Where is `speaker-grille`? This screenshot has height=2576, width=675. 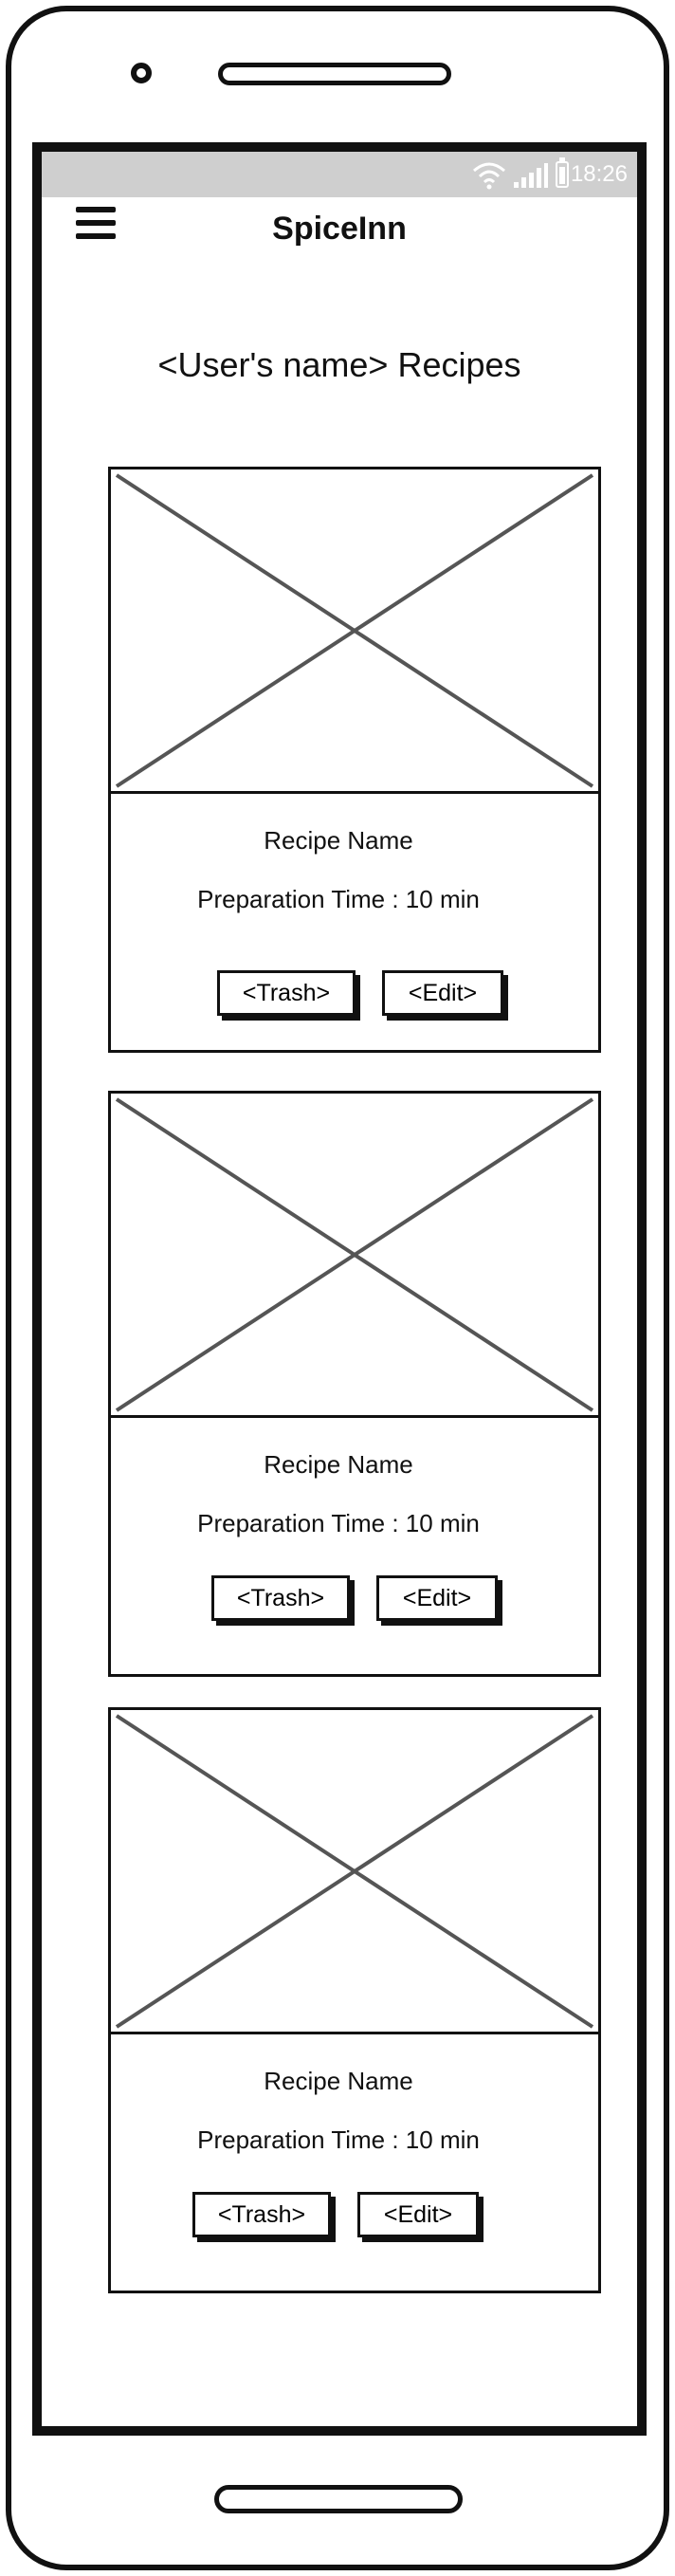 speaker-grille is located at coordinates (334, 74).